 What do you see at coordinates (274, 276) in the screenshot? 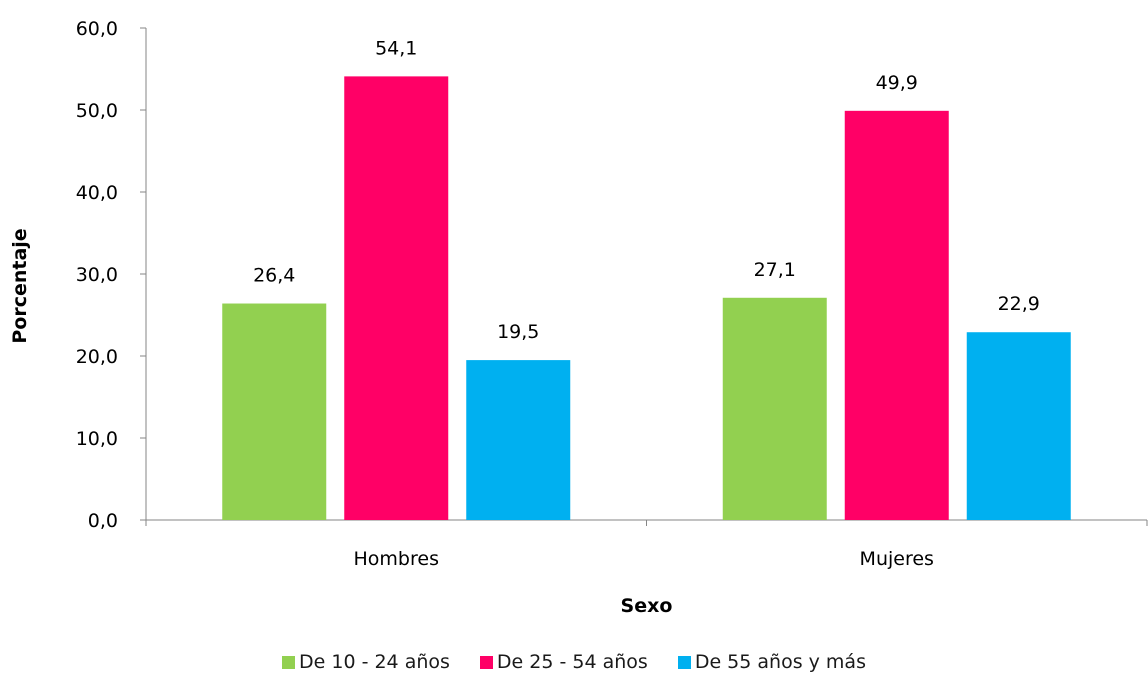
I see `data-label: 26,4` at bounding box center [274, 276].